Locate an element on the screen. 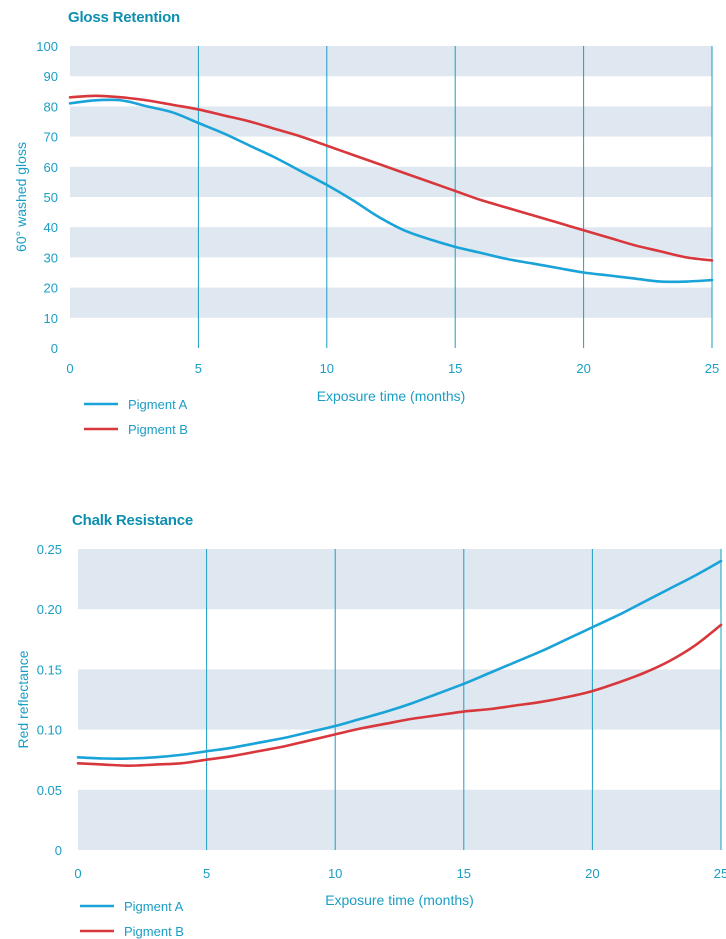 This screenshot has height=939, width=726. y-tick-label: 10 is located at coordinates (51, 318).